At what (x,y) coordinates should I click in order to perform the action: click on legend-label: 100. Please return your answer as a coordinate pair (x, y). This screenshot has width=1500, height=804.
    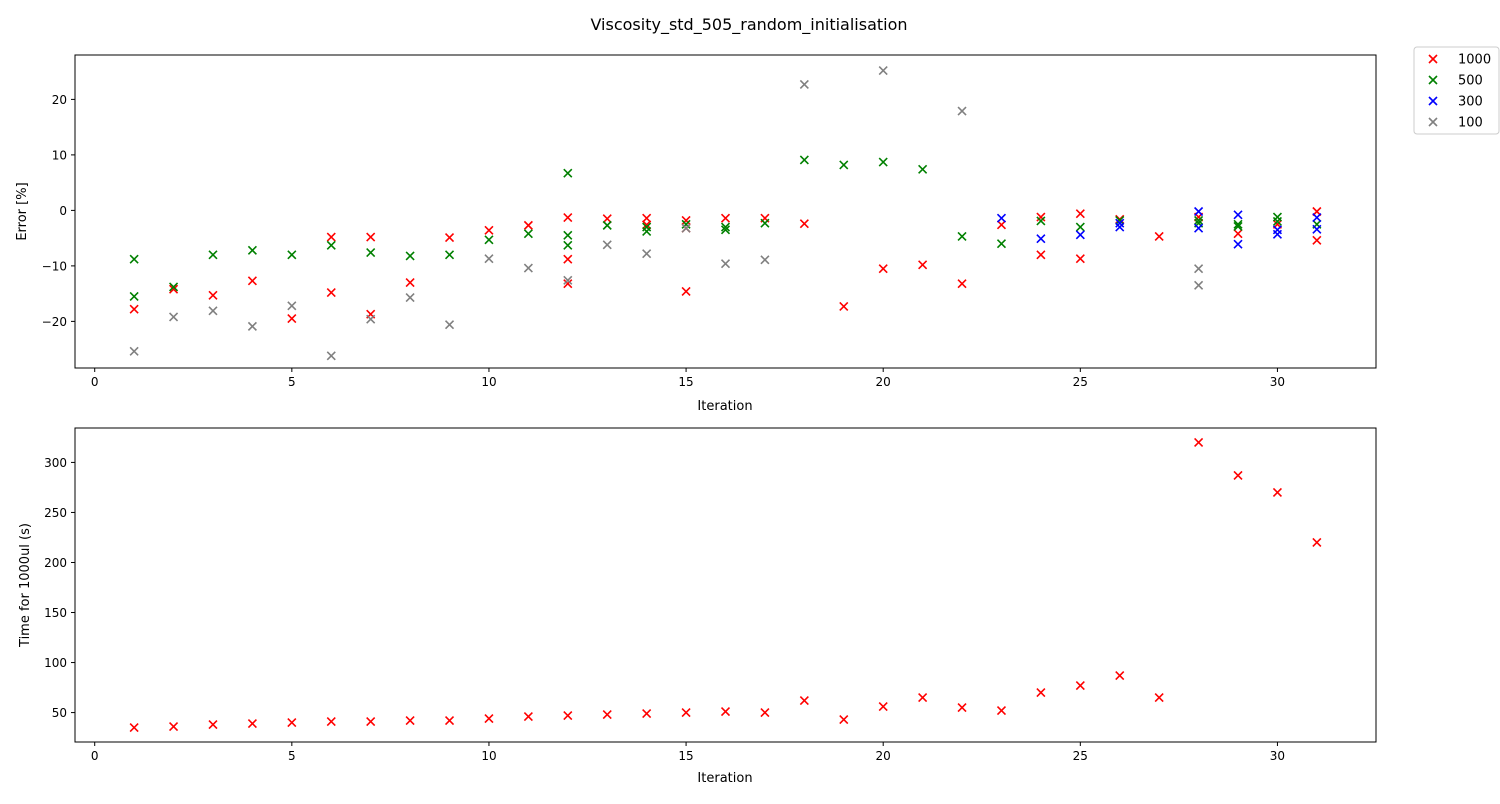
    Looking at the image, I should click on (1470, 123).